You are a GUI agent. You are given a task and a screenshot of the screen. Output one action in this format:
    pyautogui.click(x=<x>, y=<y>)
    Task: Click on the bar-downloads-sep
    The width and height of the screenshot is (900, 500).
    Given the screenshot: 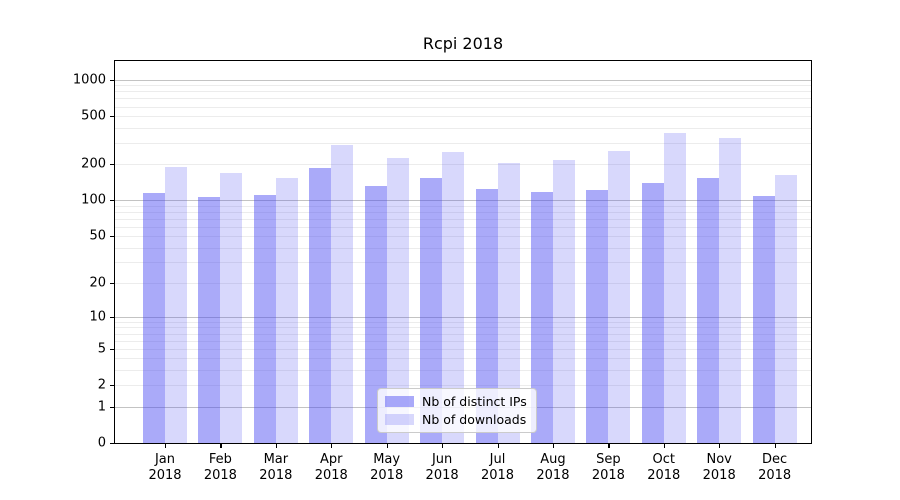 What is the action you would take?
    pyautogui.click(x=619, y=296)
    